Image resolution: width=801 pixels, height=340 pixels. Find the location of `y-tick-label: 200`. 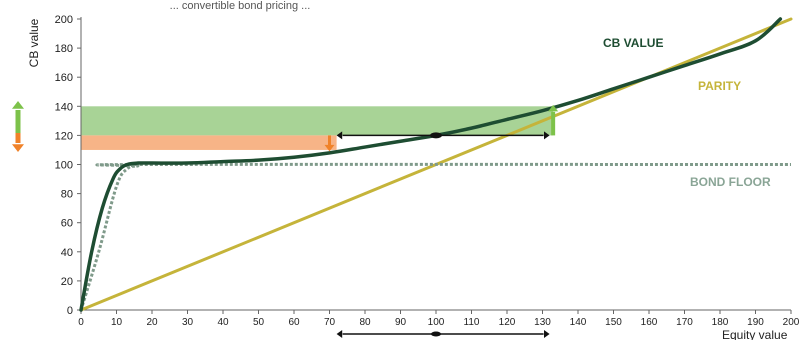

y-tick-label: 200 is located at coordinates (64, 20).